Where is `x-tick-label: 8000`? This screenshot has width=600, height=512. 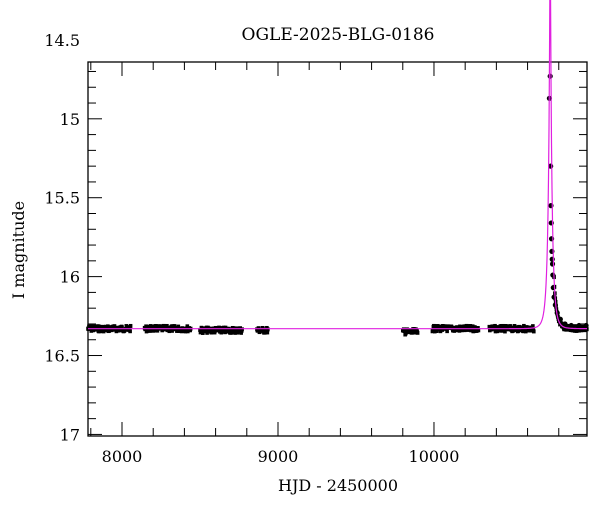 x-tick-label: 8000 is located at coordinates (122, 456).